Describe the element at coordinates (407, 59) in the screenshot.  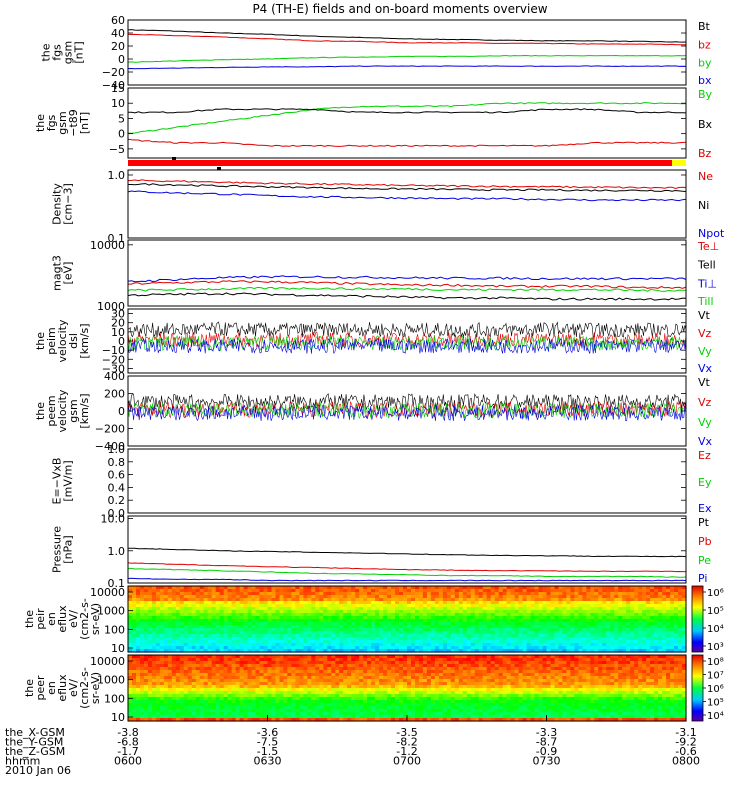
I see `series-line-by` at that location.